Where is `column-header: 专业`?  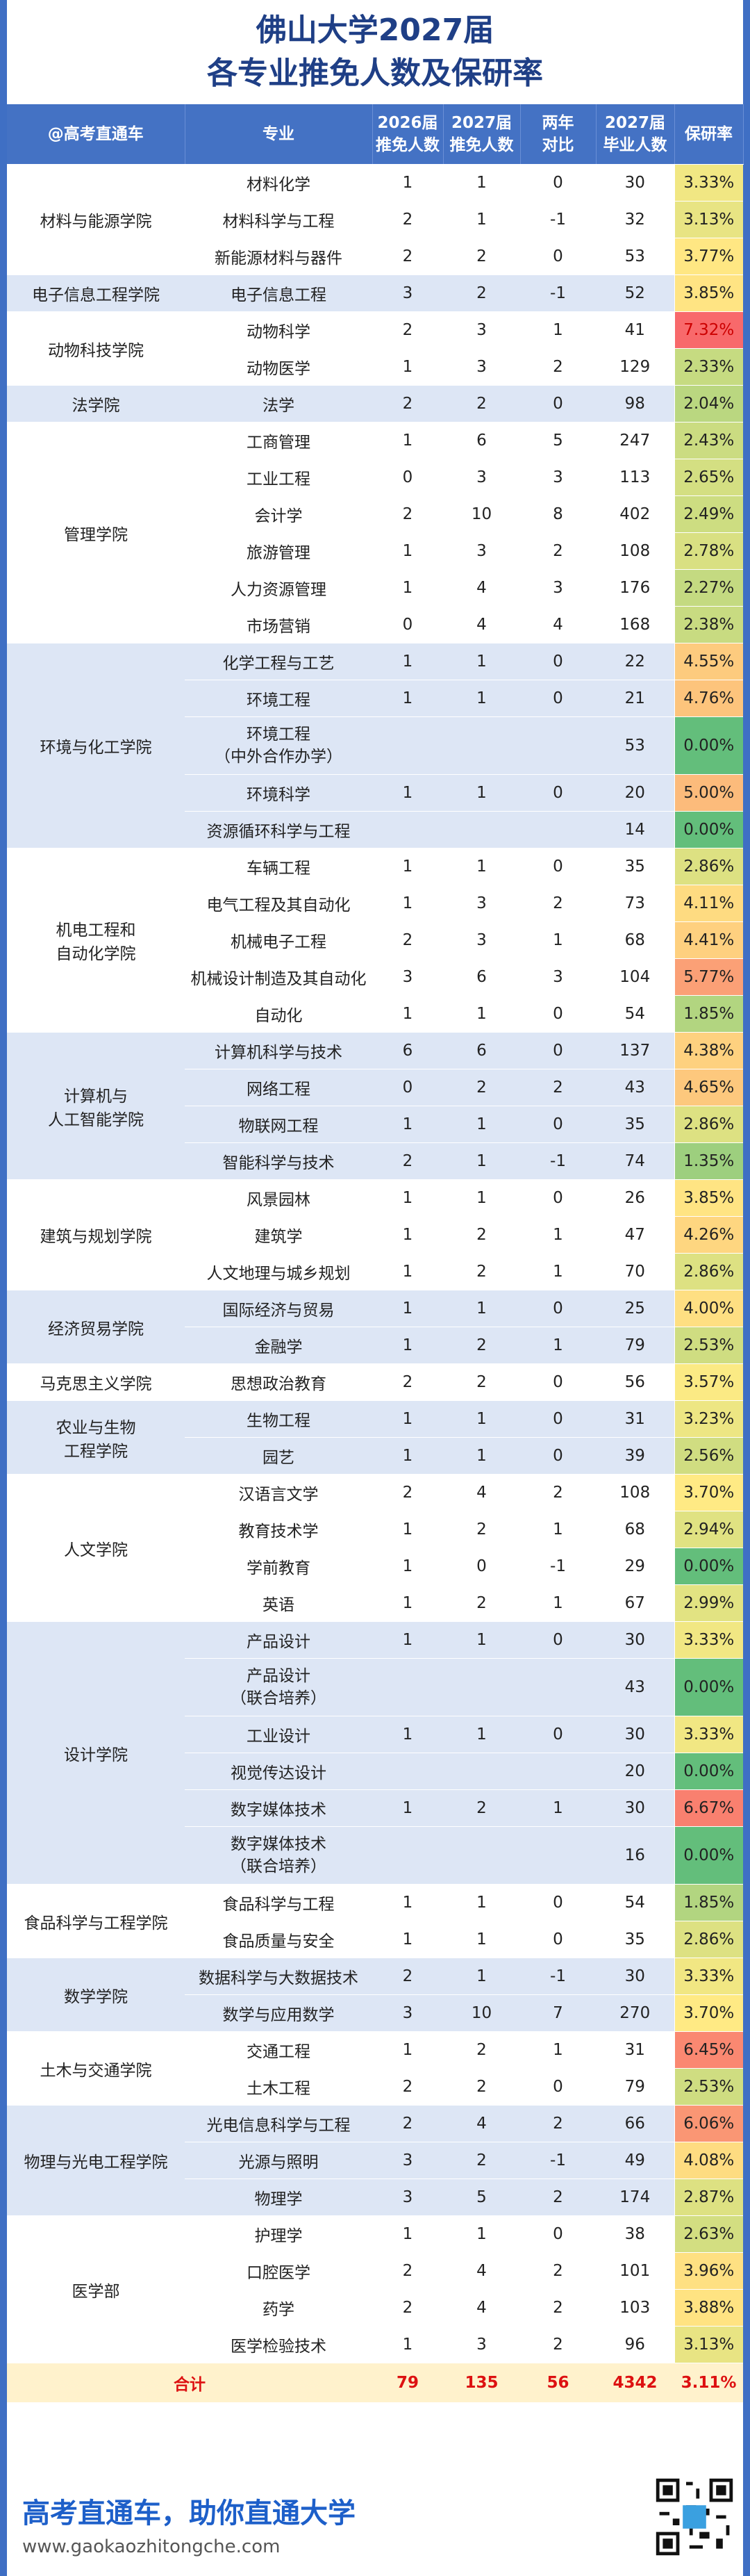
column-header: 专业 is located at coordinates (279, 134).